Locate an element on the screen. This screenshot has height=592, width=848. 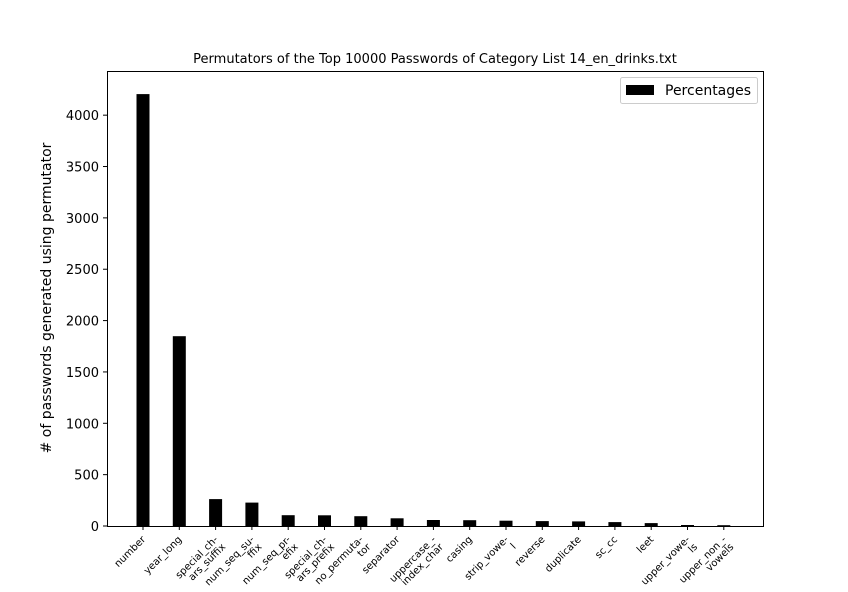
y-tick-label-6: 3000 is located at coordinates (82, 219).